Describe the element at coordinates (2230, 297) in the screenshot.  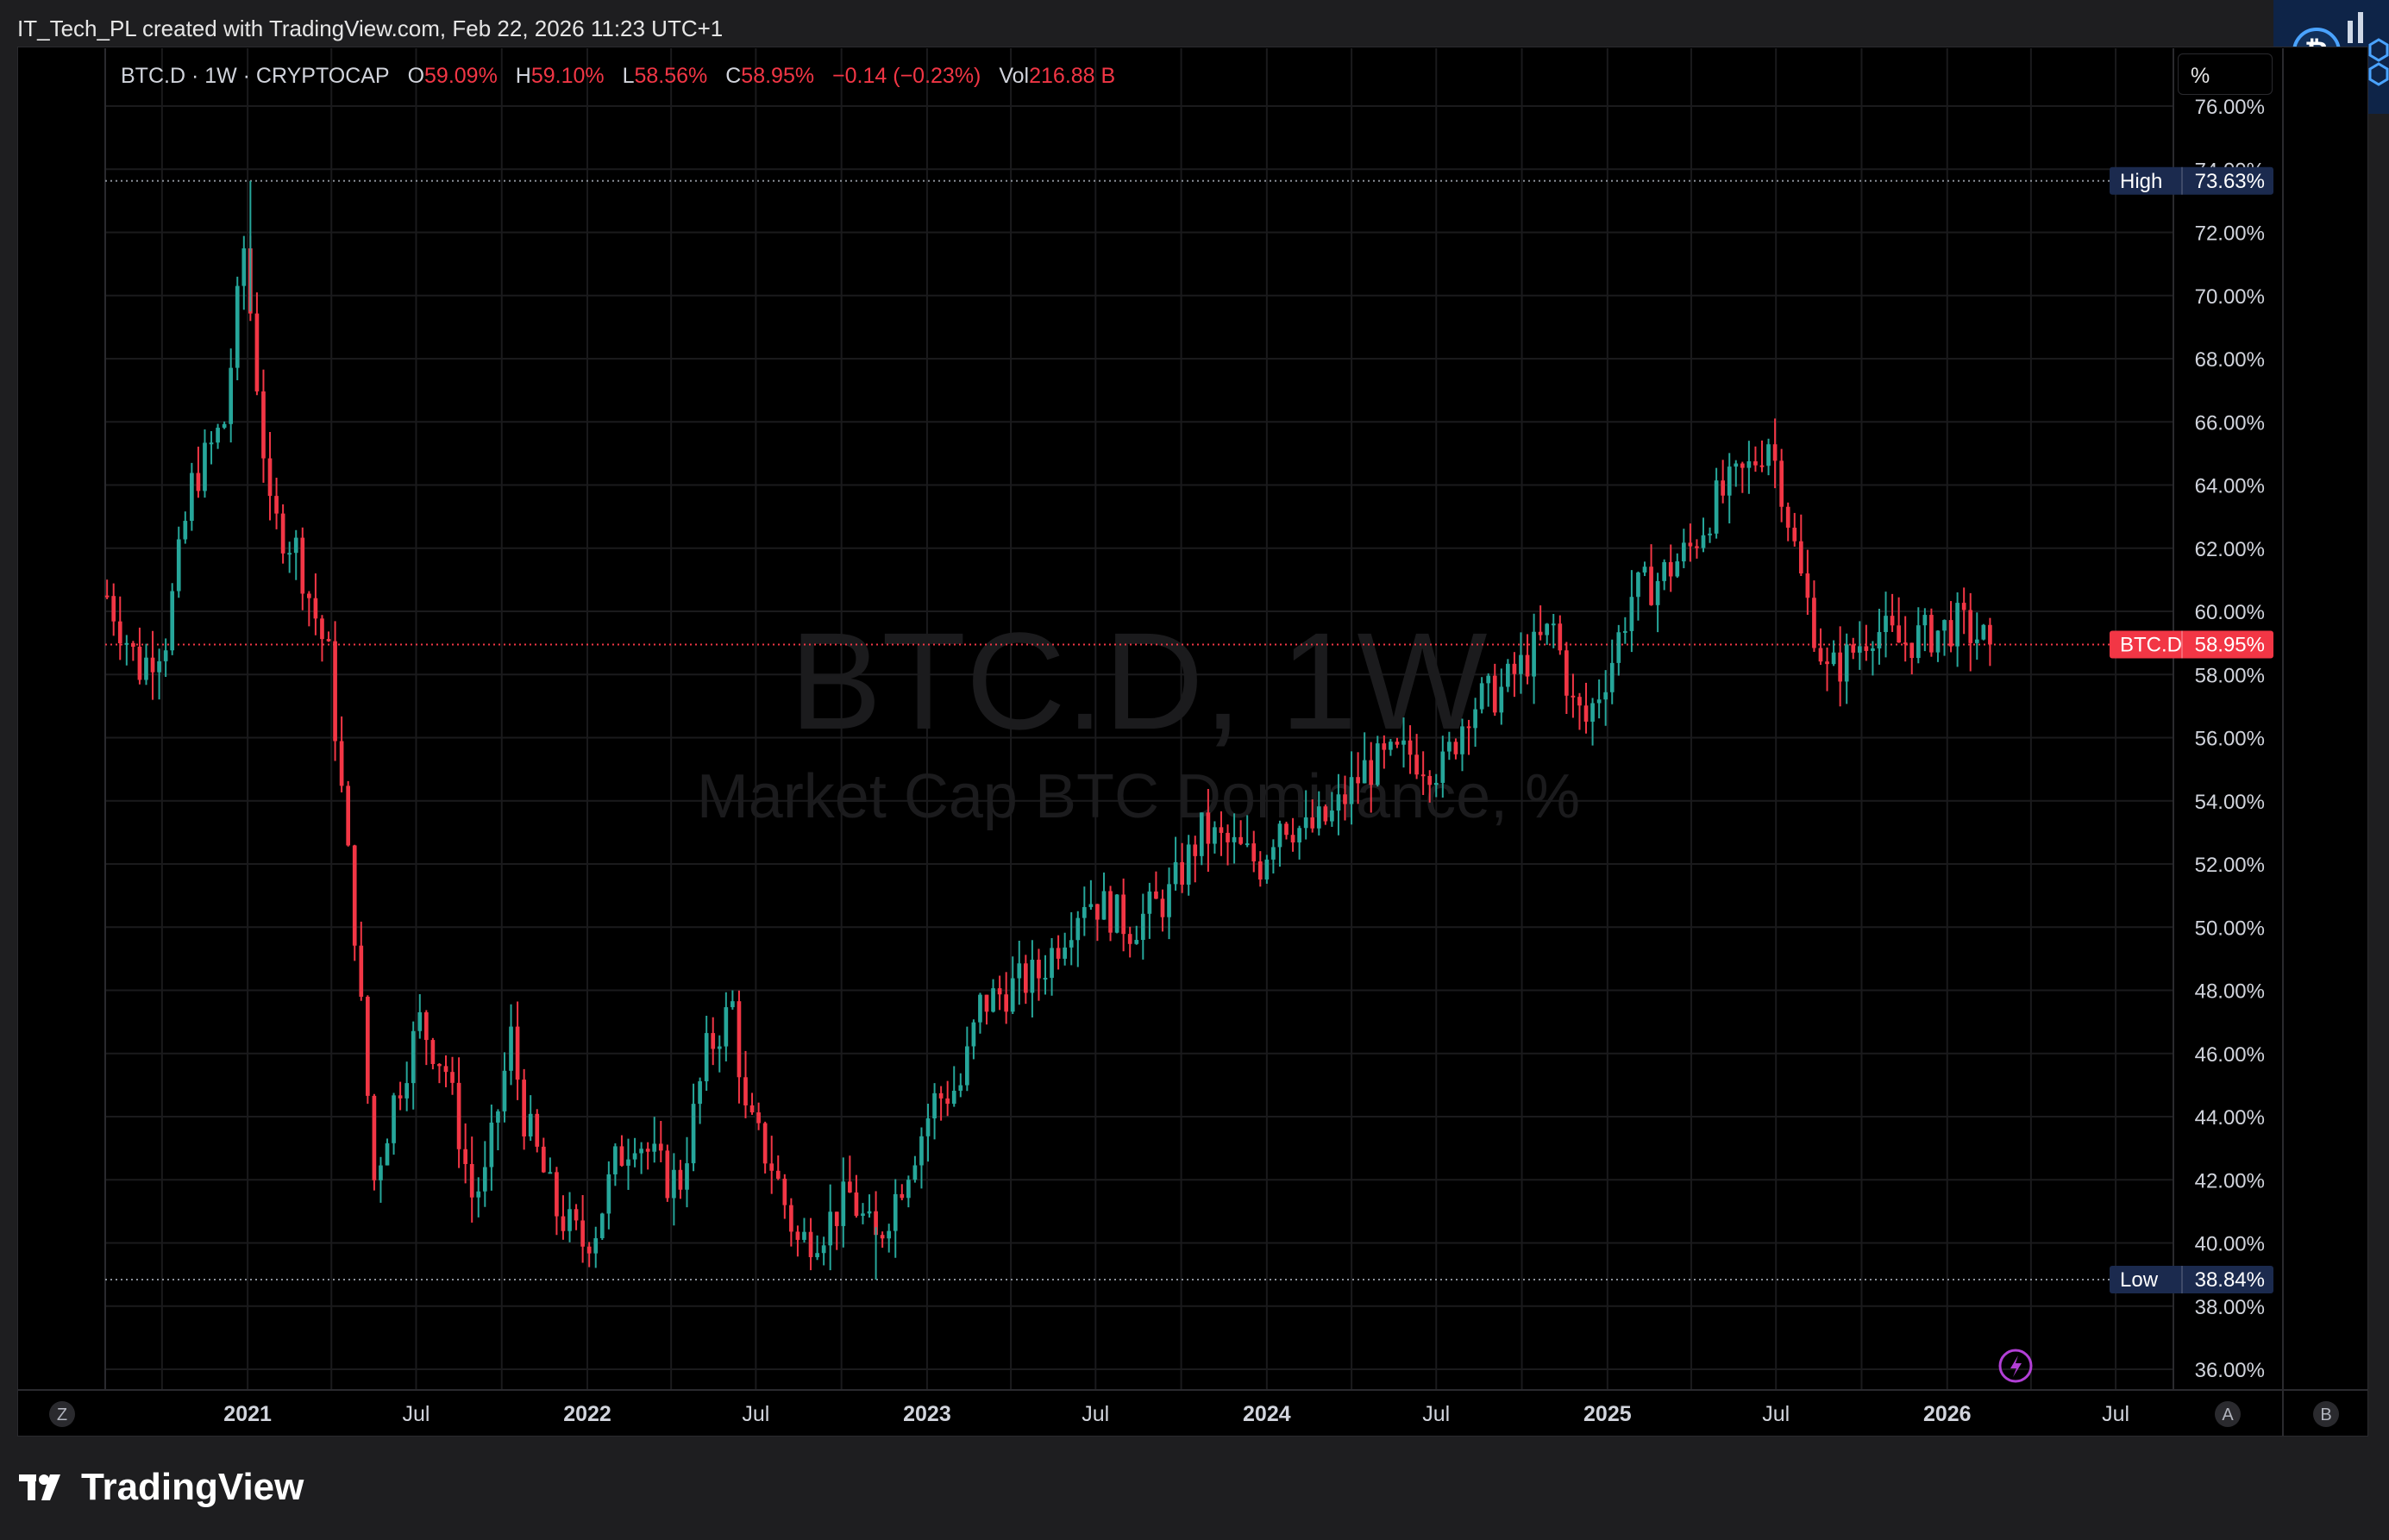
I see `y-tick-label: 70.00%` at that location.